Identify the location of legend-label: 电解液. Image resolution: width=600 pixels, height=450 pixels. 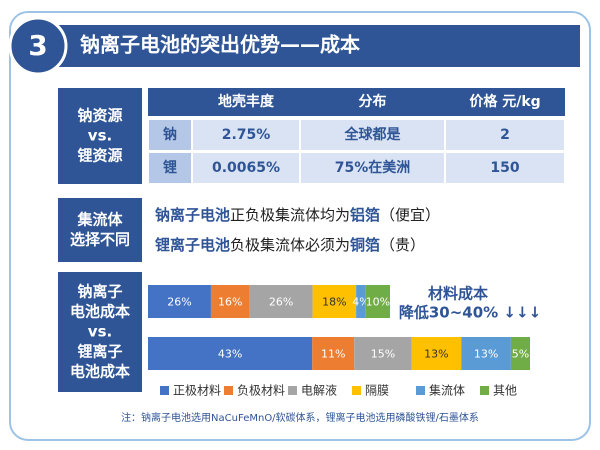
(319, 390).